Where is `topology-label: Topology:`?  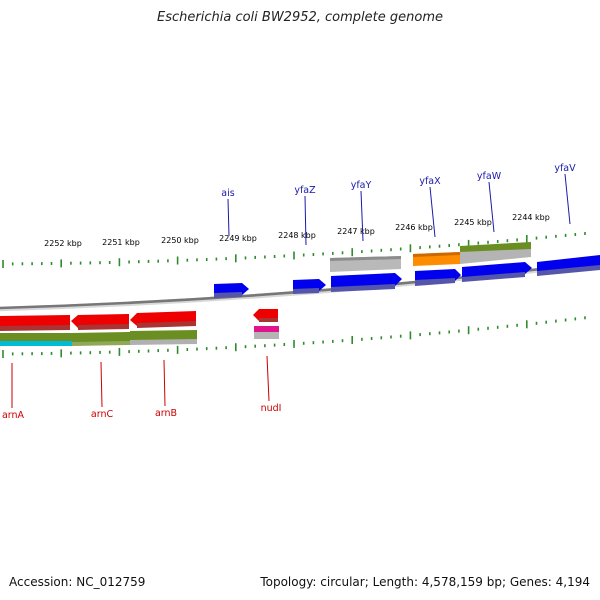
topology-label: Topology: is located at coordinates (288, 582).